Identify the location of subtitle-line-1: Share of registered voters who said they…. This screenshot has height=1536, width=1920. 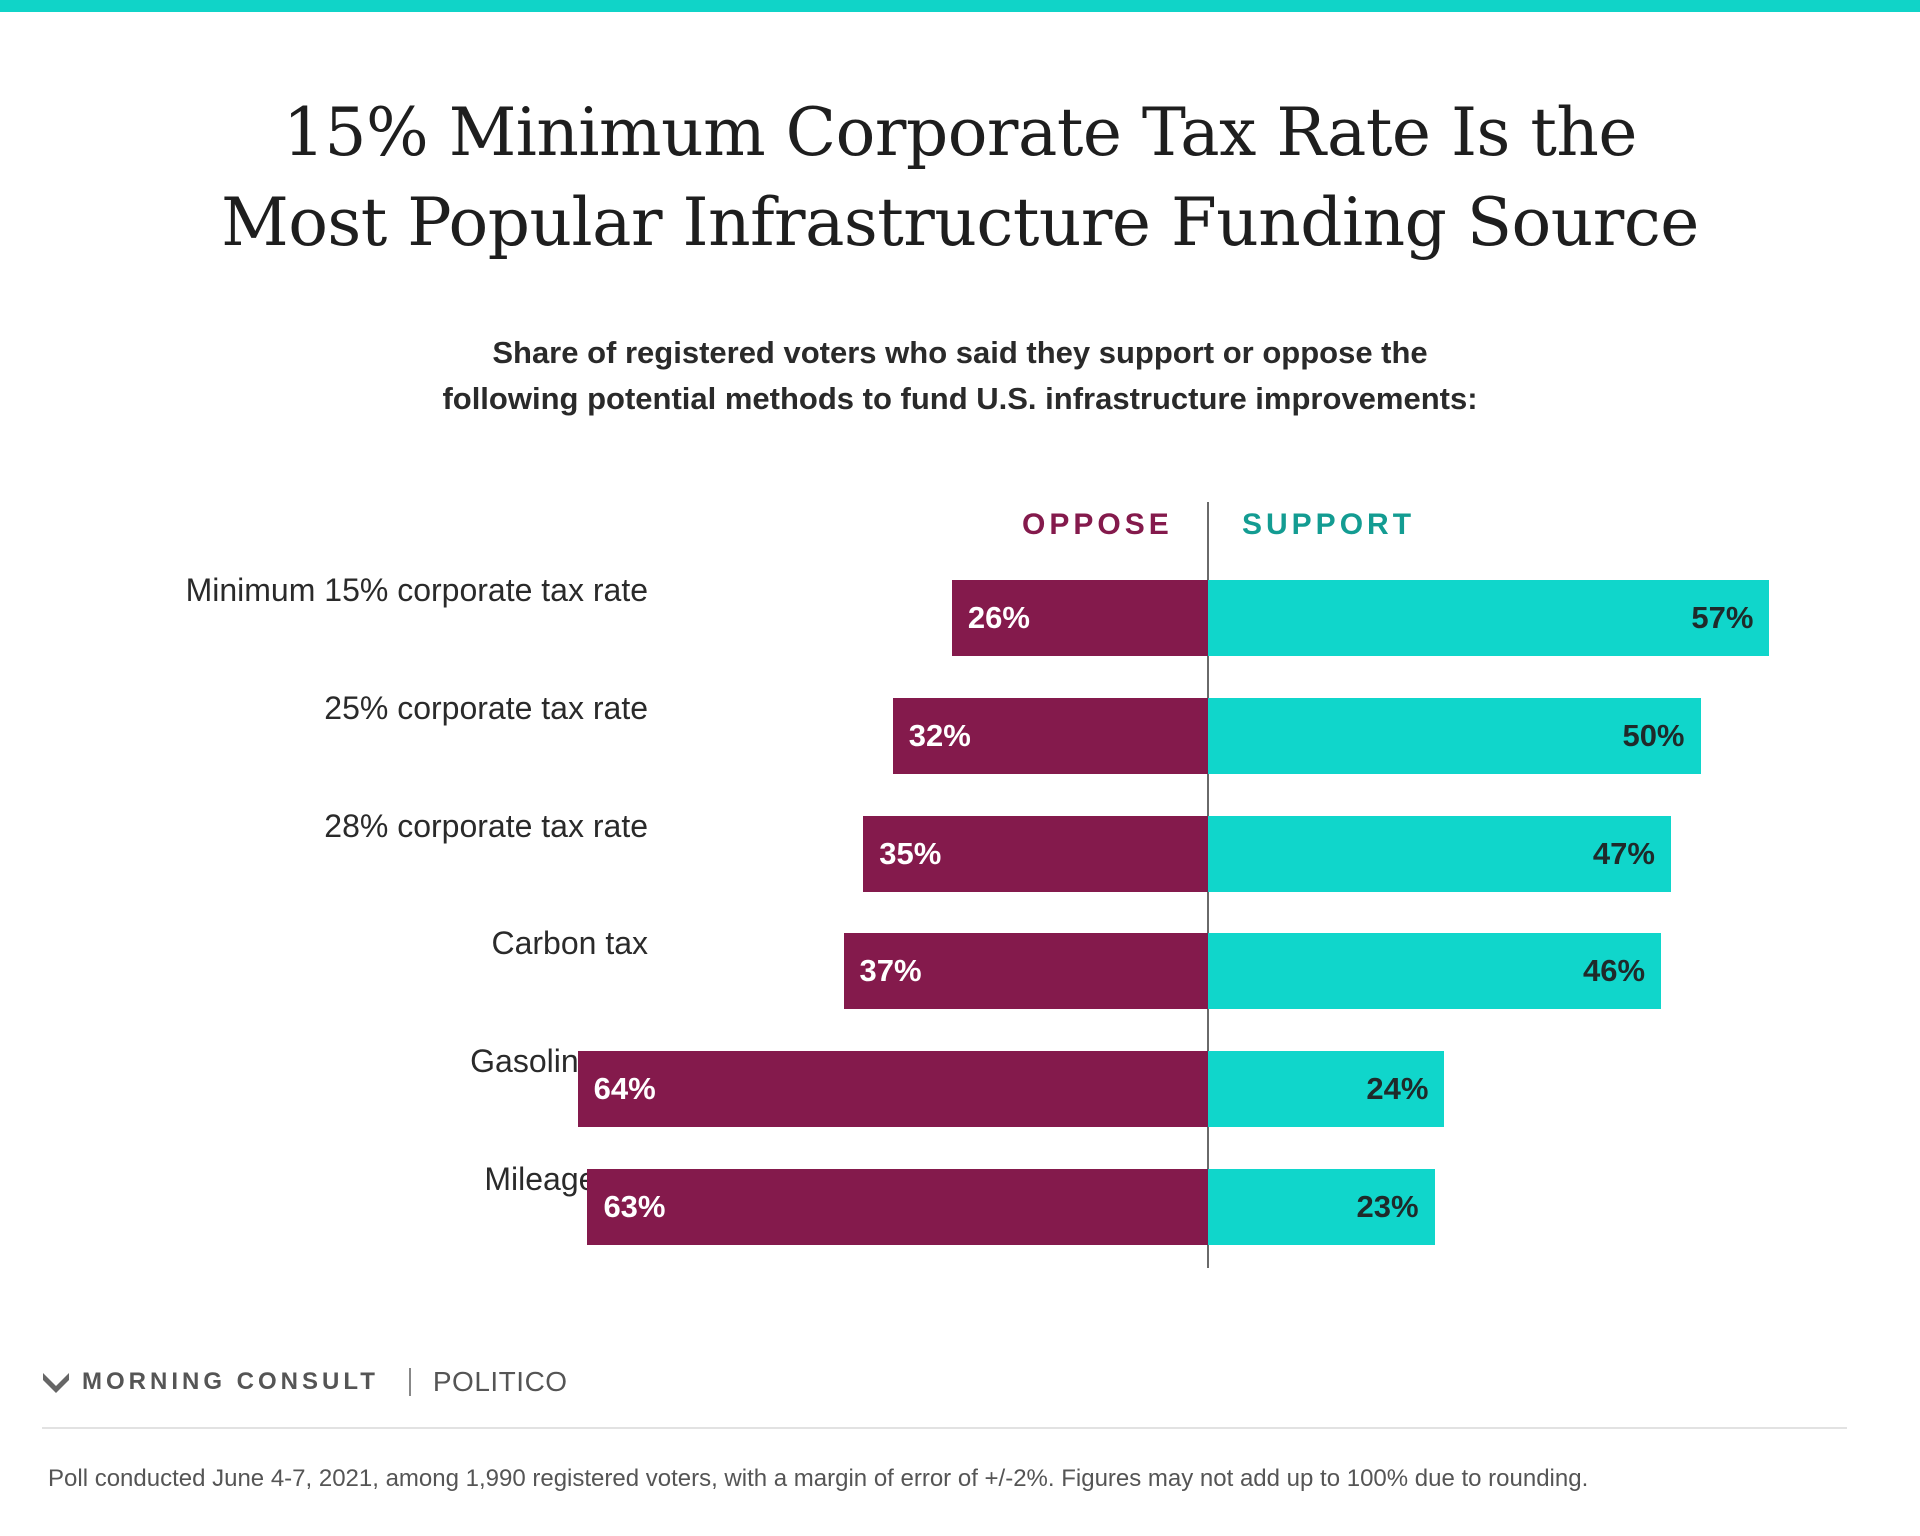
(960, 352).